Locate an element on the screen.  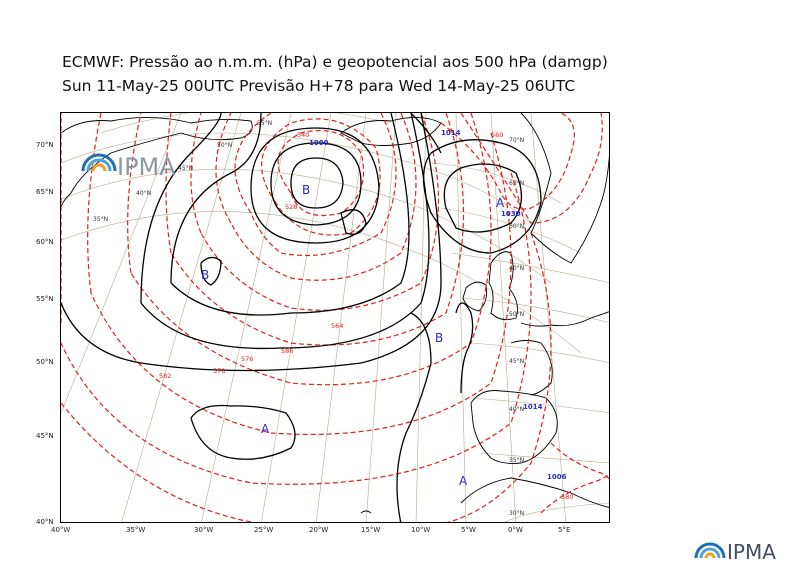
graticule-label-35n: 35°N is located at coordinates (100, 219).